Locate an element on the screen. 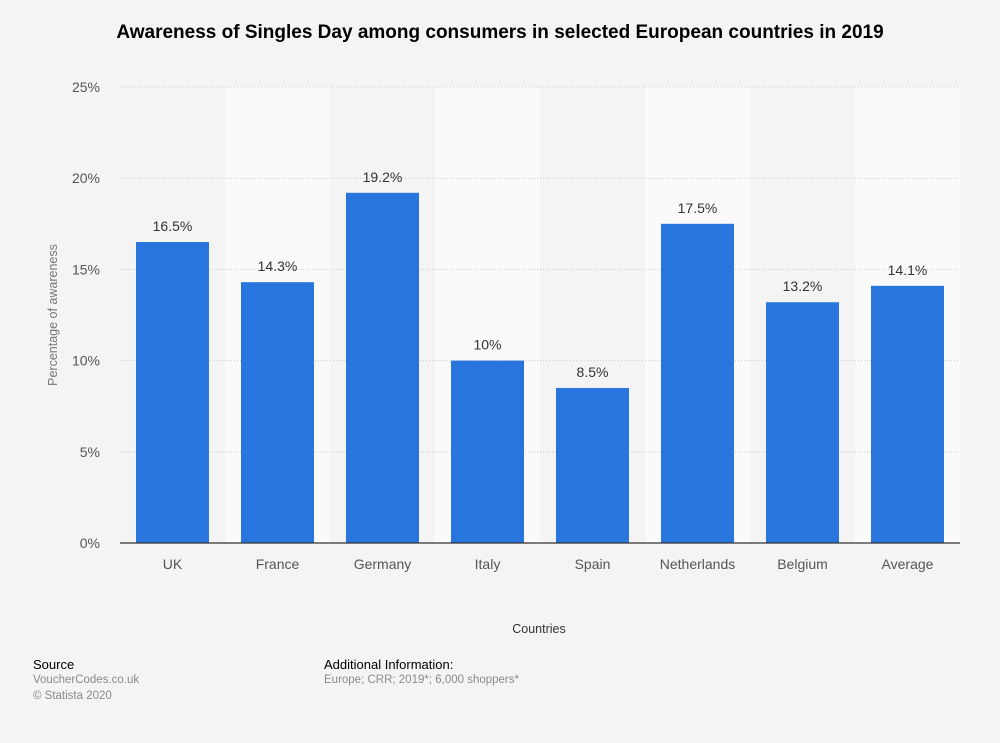 This screenshot has height=743, width=1000. bar-spain is located at coordinates (592, 465).